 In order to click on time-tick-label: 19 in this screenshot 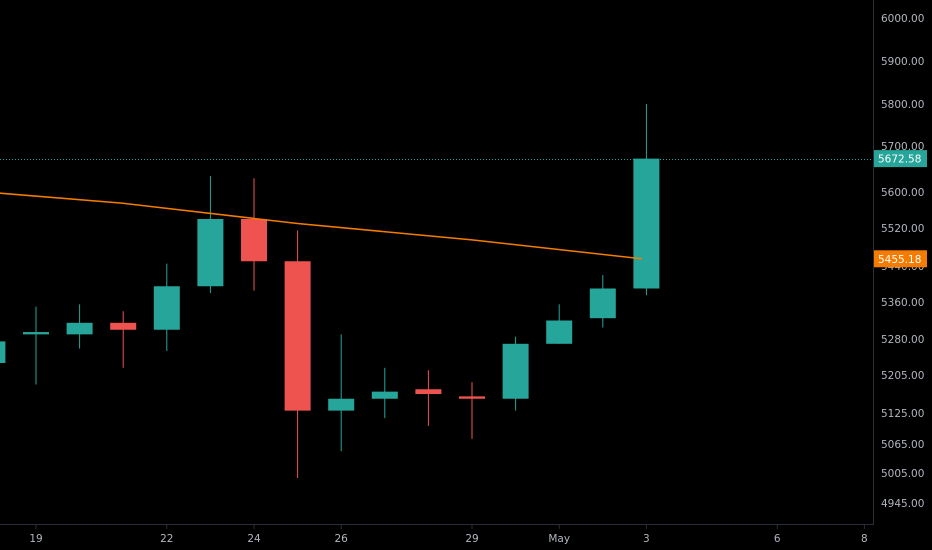, I will do `click(35, 539)`.